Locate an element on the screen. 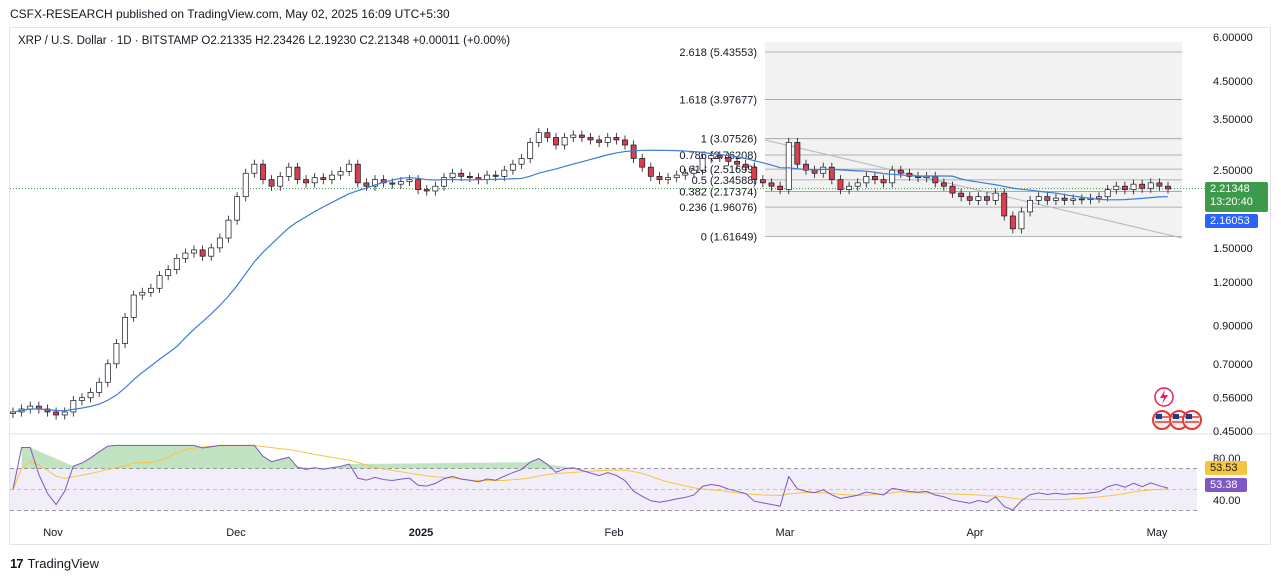 The height and width of the screenshot is (581, 1281). time-axis-tick: Feb is located at coordinates (614, 533).